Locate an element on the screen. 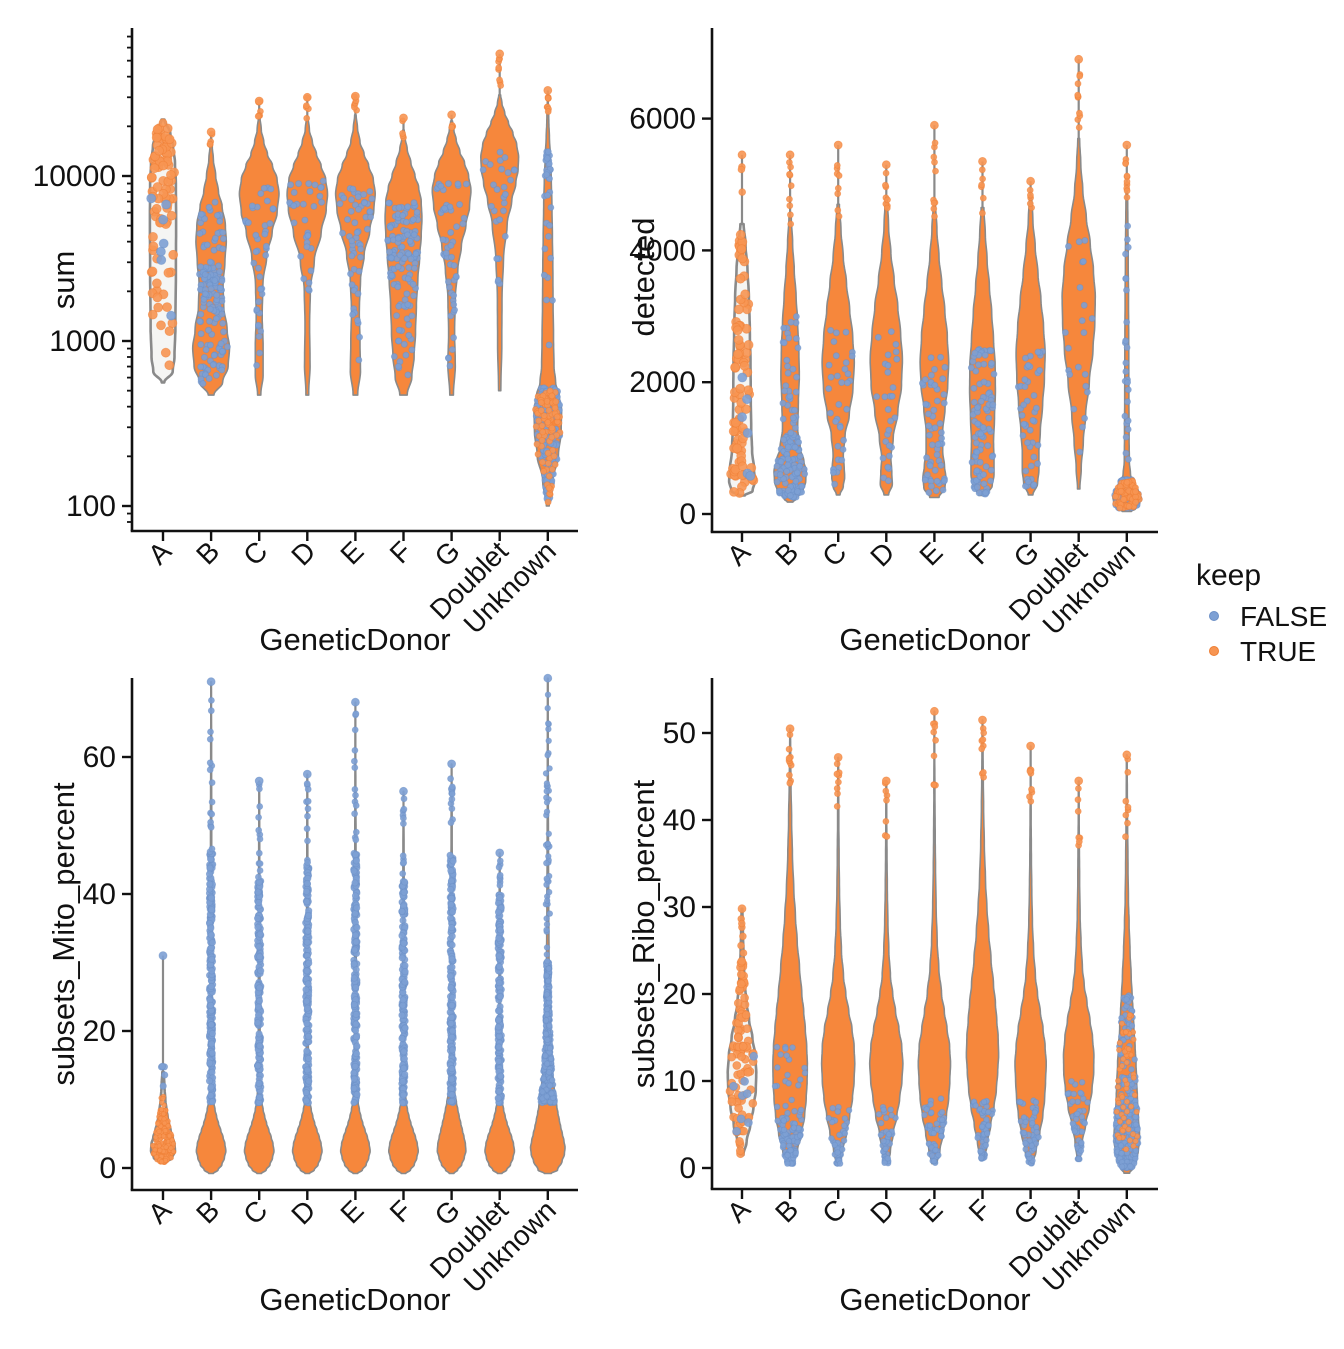 Image resolution: width=1344 pixels, height=1349 pixels. violin-body is located at coordinates (307, 255).